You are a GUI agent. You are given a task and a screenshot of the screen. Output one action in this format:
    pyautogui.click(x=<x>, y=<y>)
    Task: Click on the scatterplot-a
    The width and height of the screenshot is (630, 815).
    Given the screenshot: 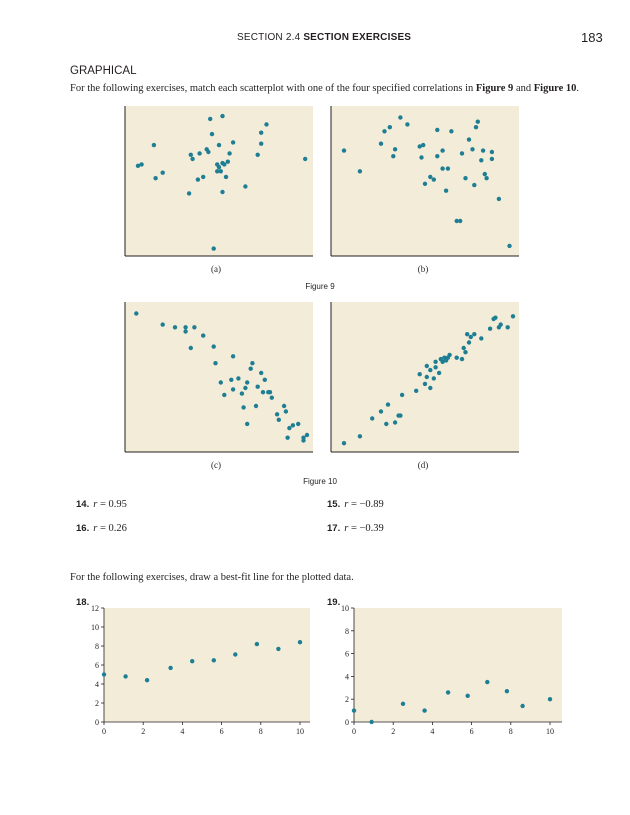 What is the action you would take?
    pyautogui.click(x=218, y=181)
    